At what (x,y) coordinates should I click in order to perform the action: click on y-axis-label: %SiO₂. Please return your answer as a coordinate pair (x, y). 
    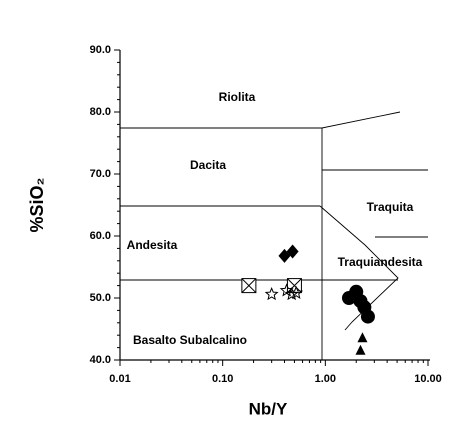
    Looking at the image, I should click on (37, 204).